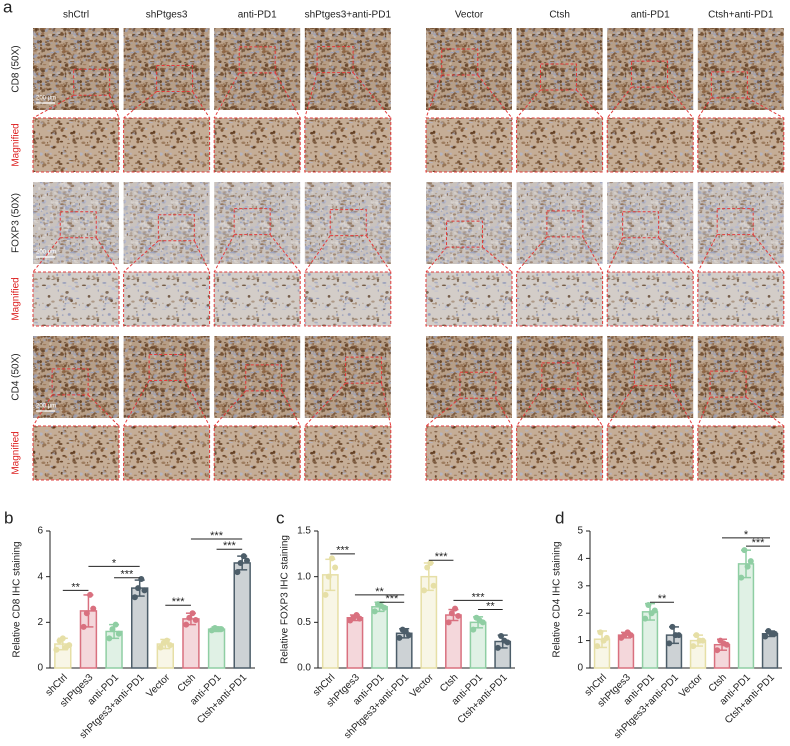 The height and width of the screenshot is (746, 790). What do you see at coordinates (580, 613) in the screenshot?
I see `y-tick-label: 2` at bounding box center [580, 613].